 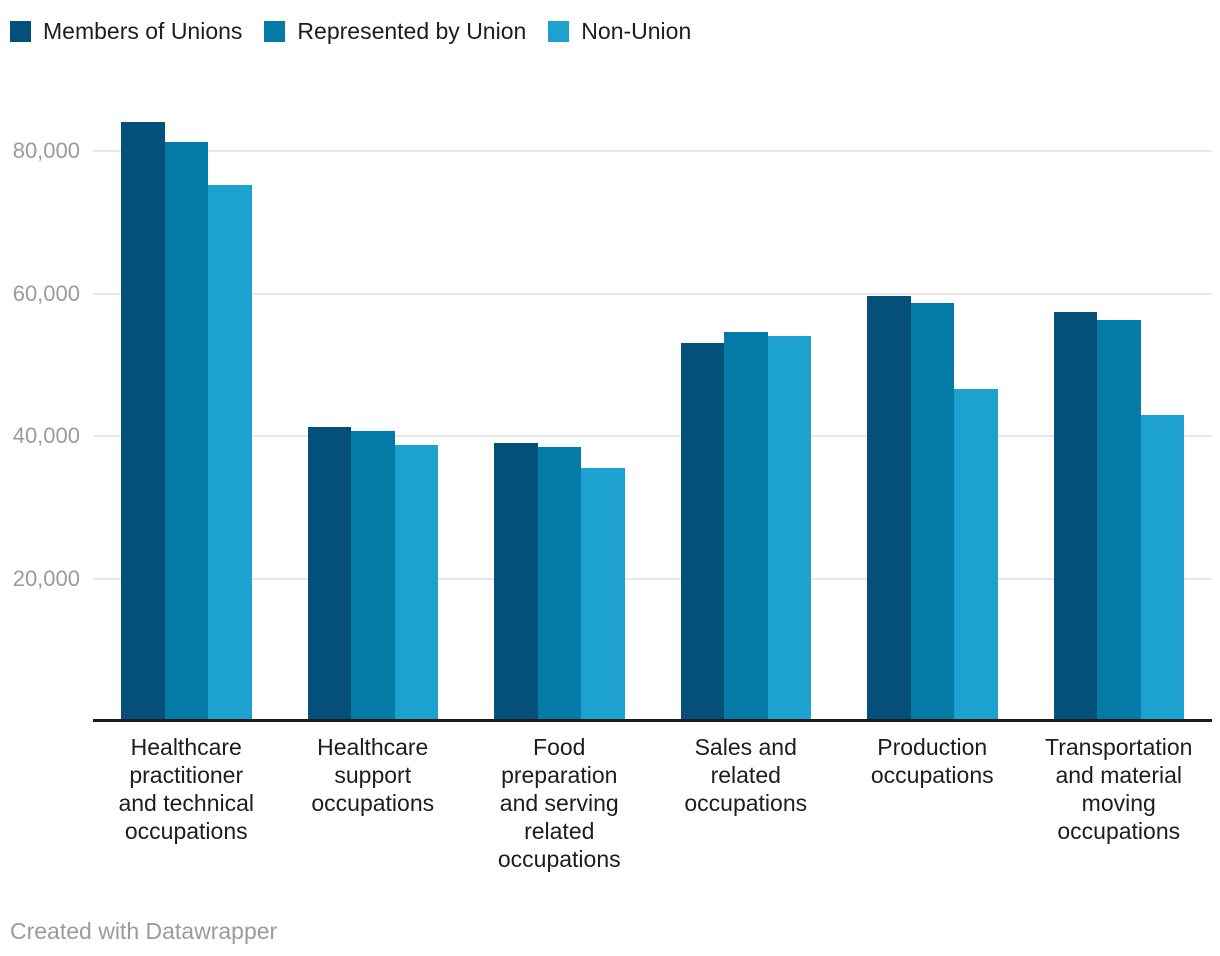 What do you see at coordinates (46, 435) in the screenshot?
I see `y-tick-label: 40,000` at bounding box center [46, 435].